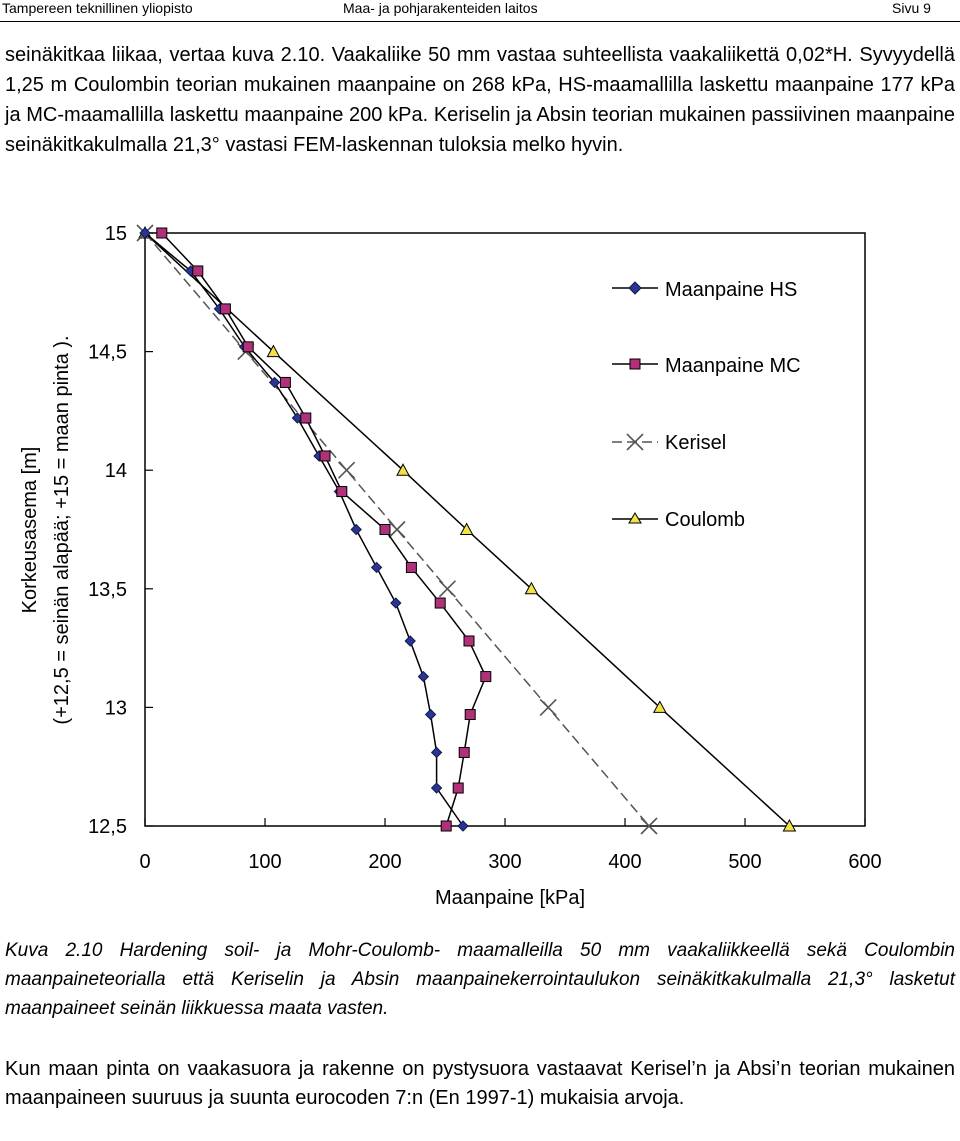  I want to click on header-department: Maa- ja pohjarakenteiden laitos, so click(440, 8).